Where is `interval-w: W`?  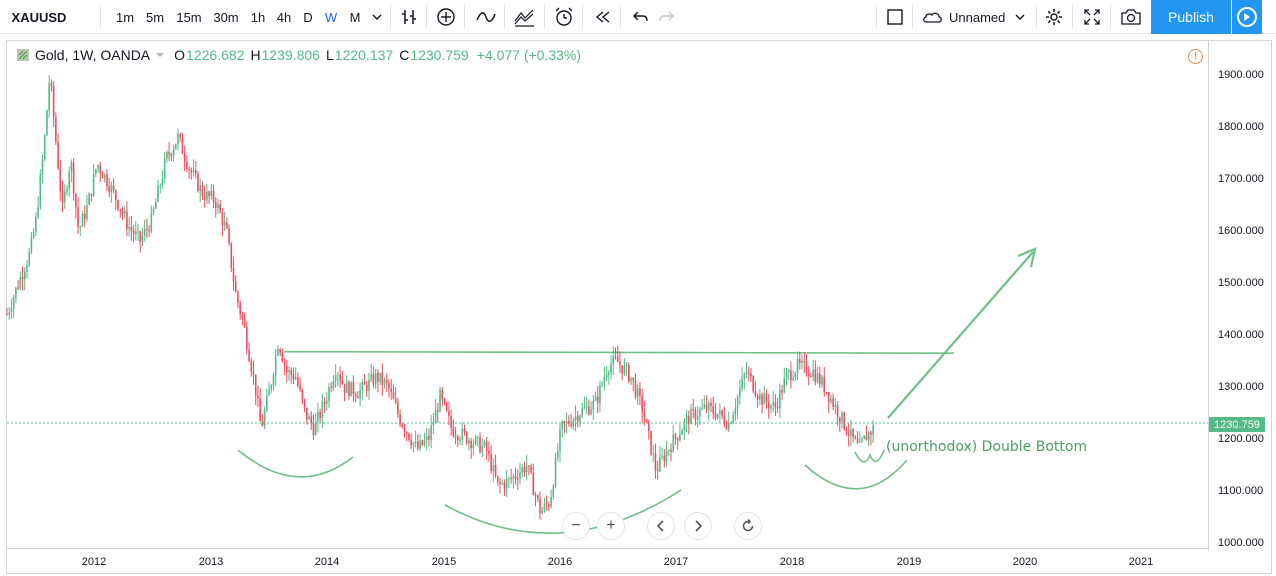 interval-w: W is located at coordinates (331, 17).